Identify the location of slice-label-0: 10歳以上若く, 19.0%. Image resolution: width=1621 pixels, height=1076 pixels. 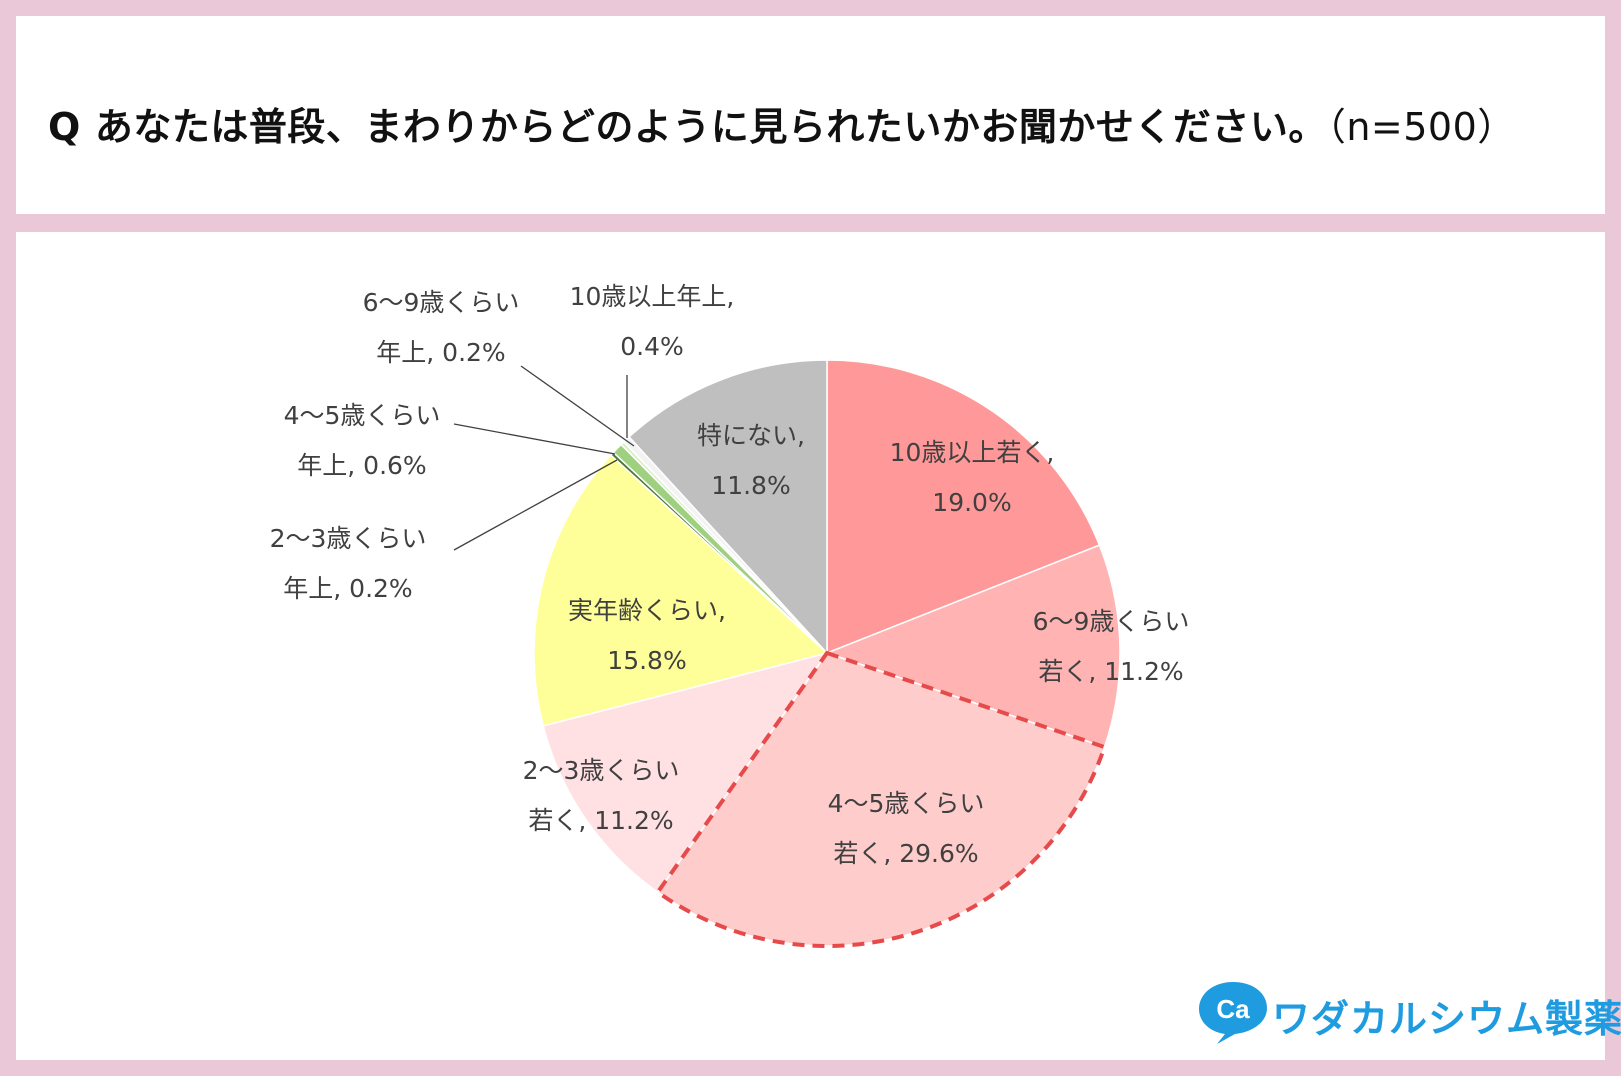
(972, 478).